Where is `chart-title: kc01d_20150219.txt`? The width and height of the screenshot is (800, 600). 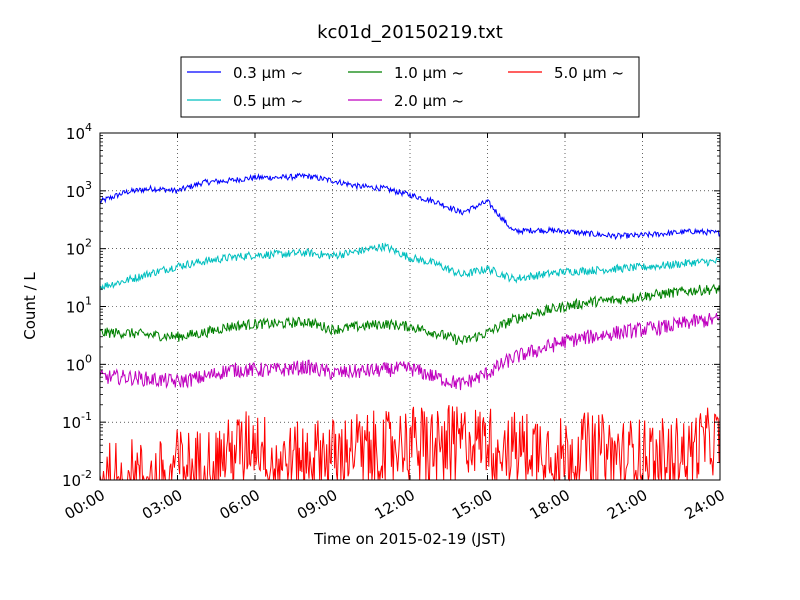 chart-title: kc01d_20150219.txt is located at coordinates (410, 32).